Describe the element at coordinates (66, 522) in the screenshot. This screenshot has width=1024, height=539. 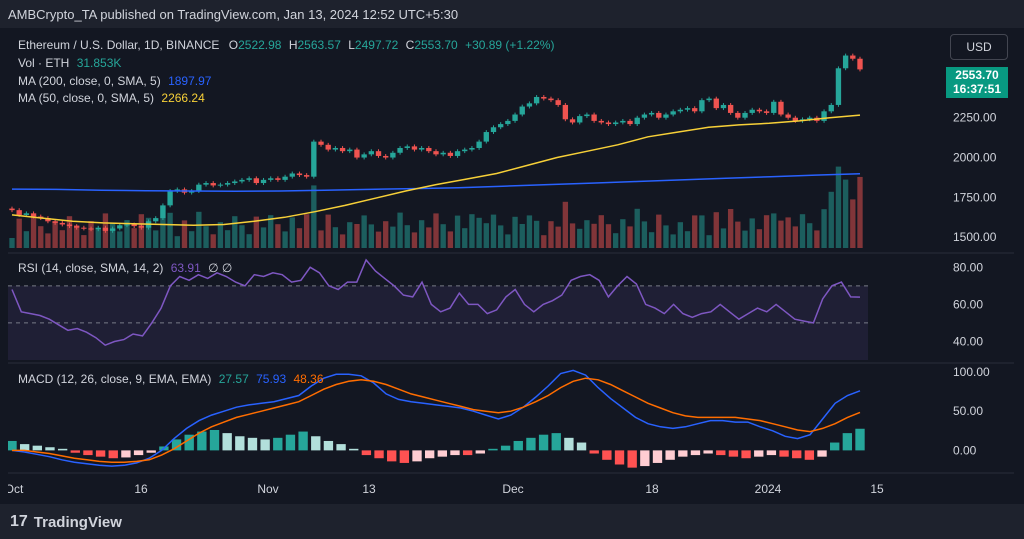
I see `tradingview-logo: 17 TradingView` at that location.